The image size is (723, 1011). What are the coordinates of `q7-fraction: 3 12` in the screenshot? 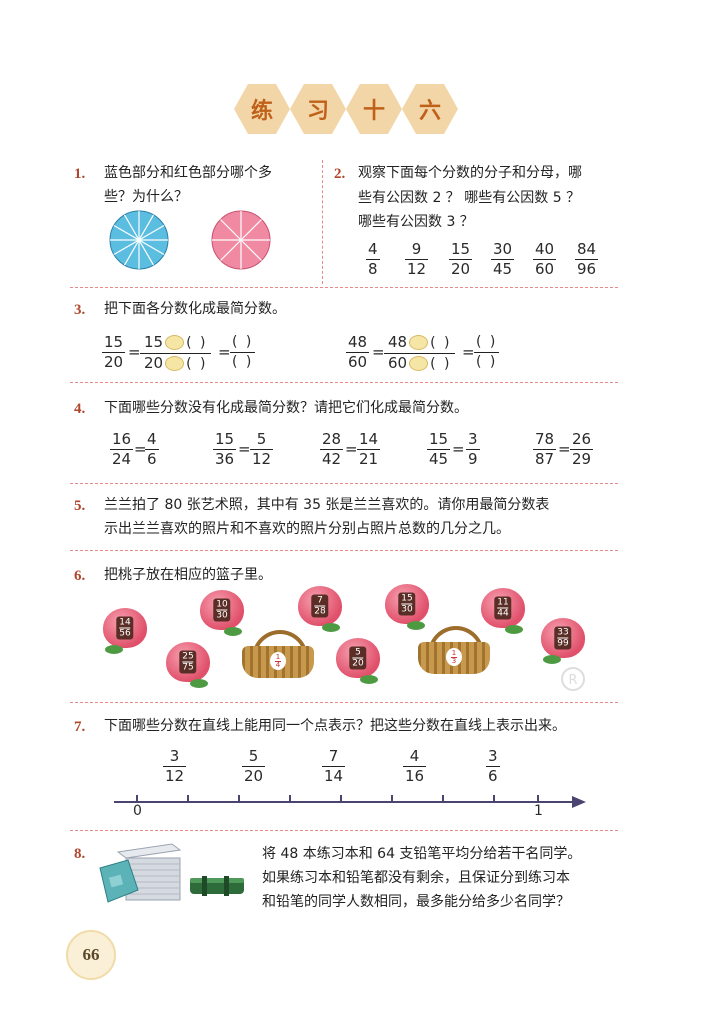 It's located at (175, 766).